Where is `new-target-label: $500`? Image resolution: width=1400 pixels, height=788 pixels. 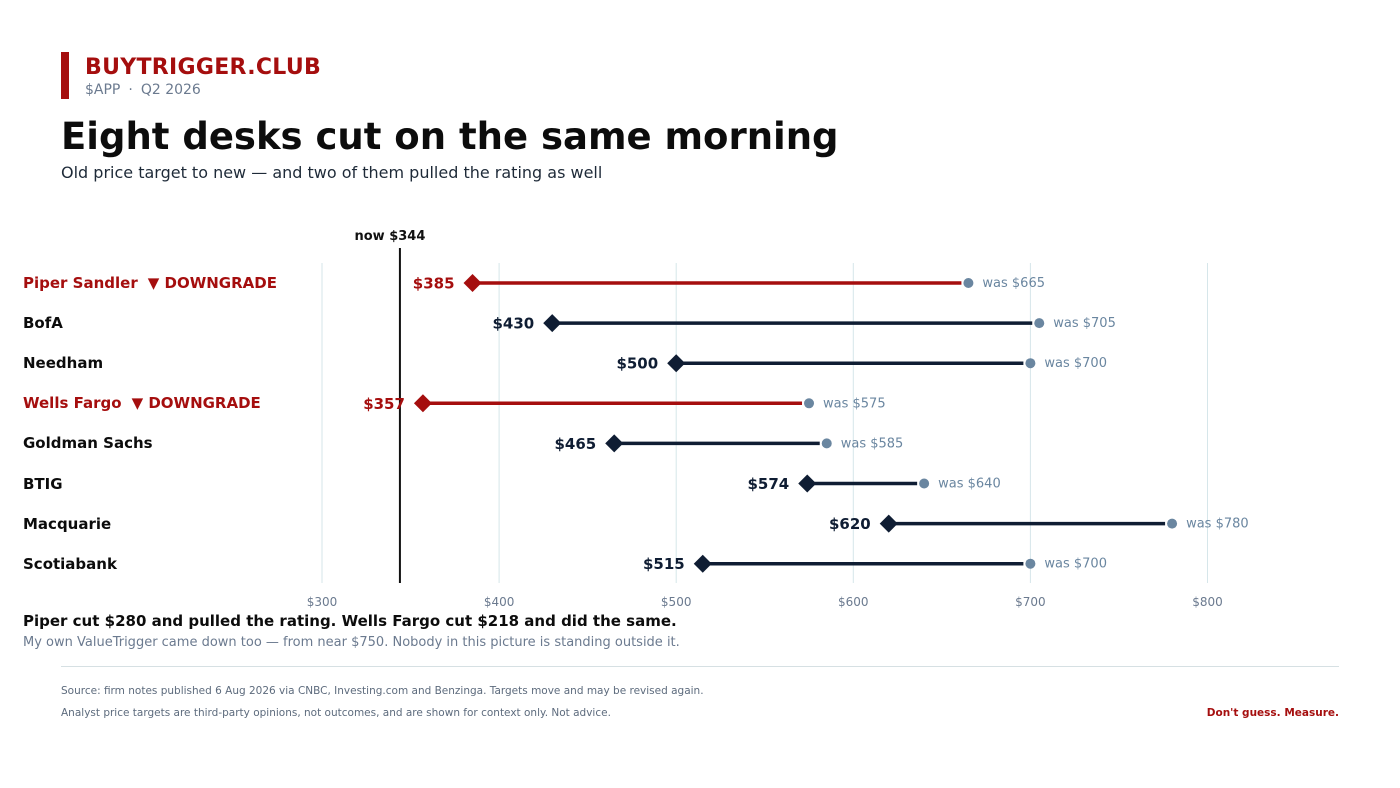 new-target-label: $500 is located at coordinates (637, 364).